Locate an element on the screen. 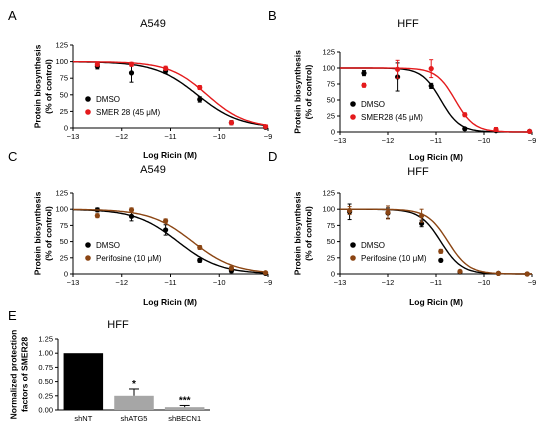  bar is located at coordinates (134, 402).